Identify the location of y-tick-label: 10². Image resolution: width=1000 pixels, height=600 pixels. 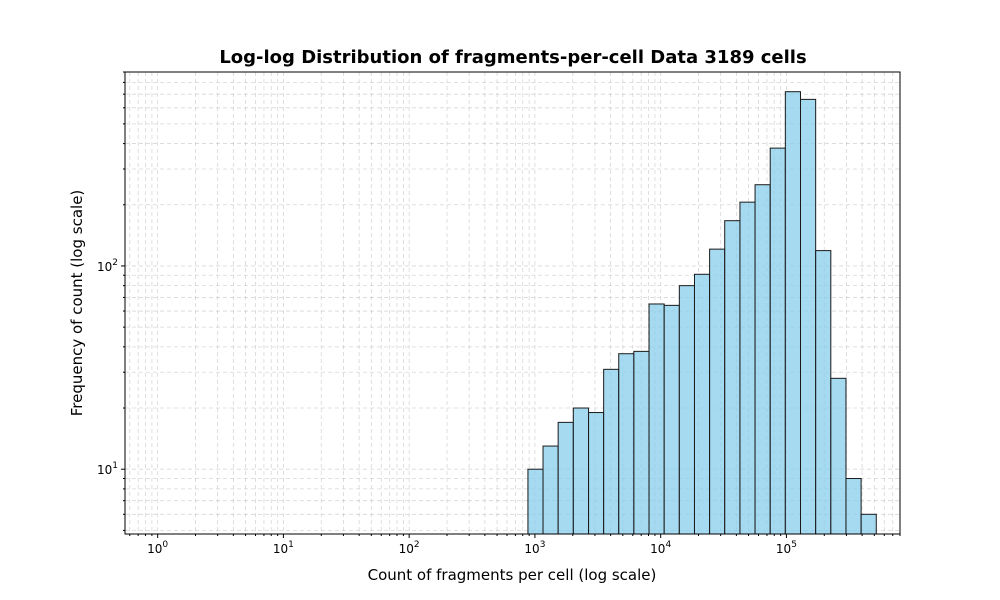
(107, 266).